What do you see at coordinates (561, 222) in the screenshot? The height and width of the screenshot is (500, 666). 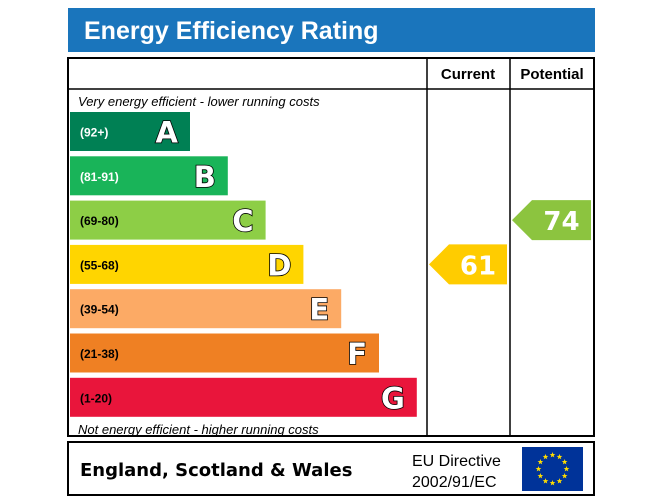 I see `potential-rating-value: 74` at bounding box center [561, 222].